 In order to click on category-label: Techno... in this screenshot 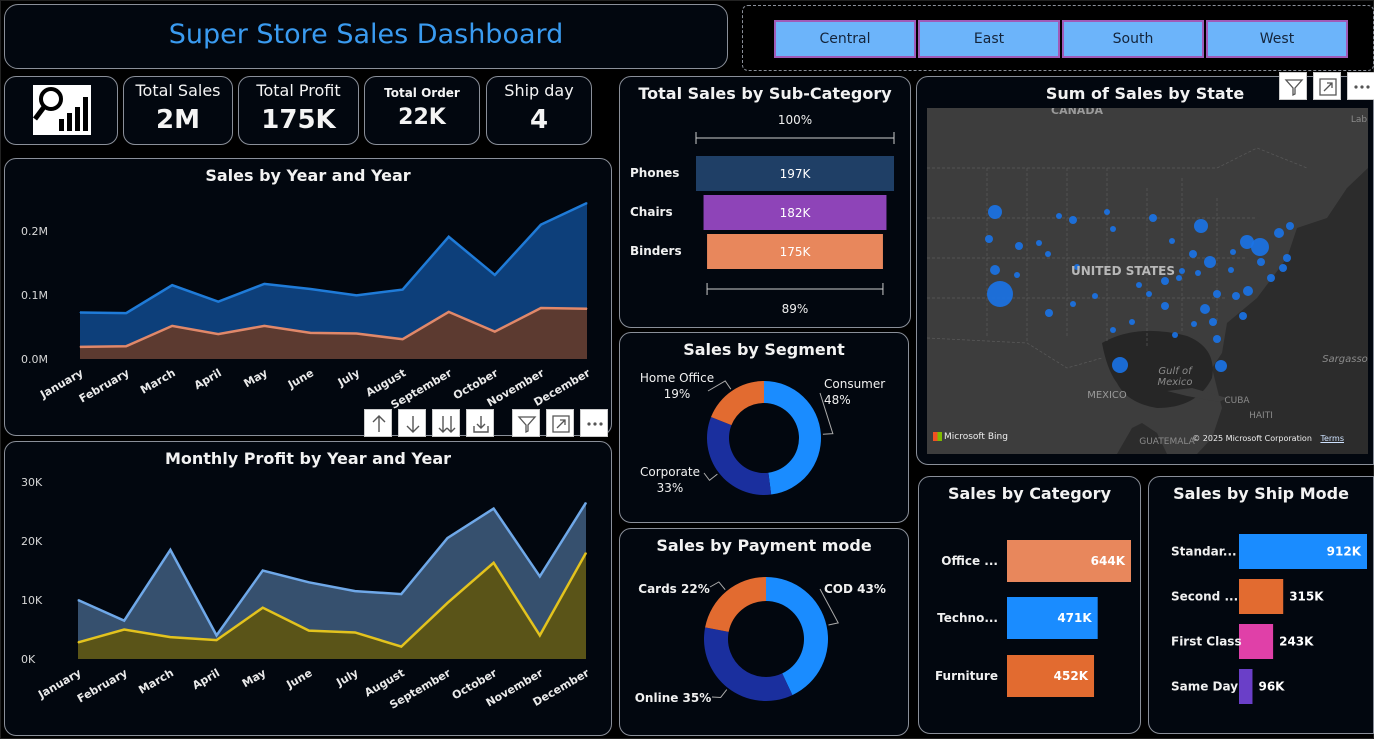, I will do `click(967, 618)`.